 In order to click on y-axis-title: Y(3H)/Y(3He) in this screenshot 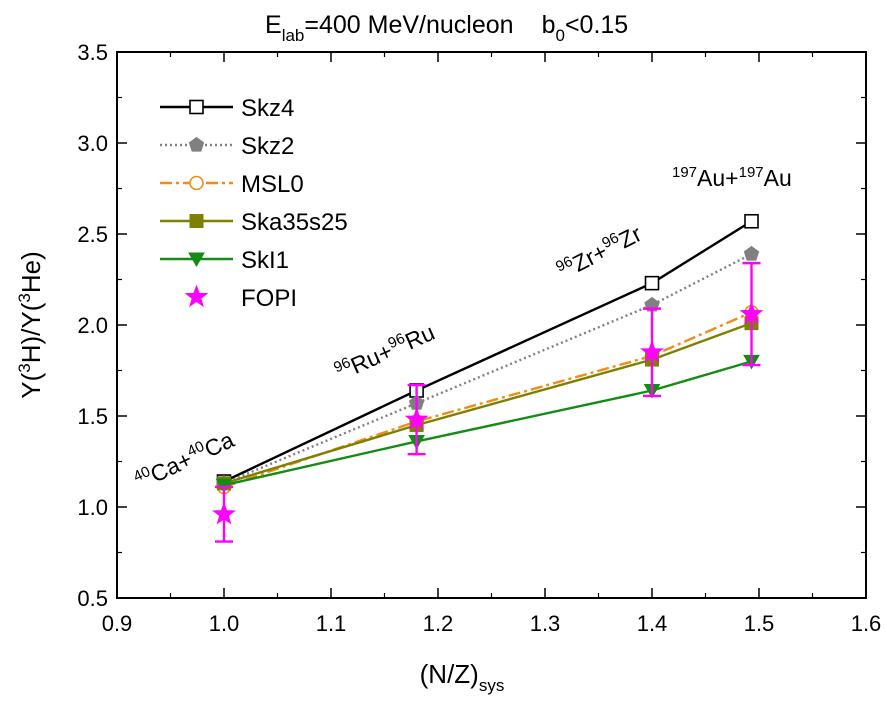, I will do `click(30, 325)`.